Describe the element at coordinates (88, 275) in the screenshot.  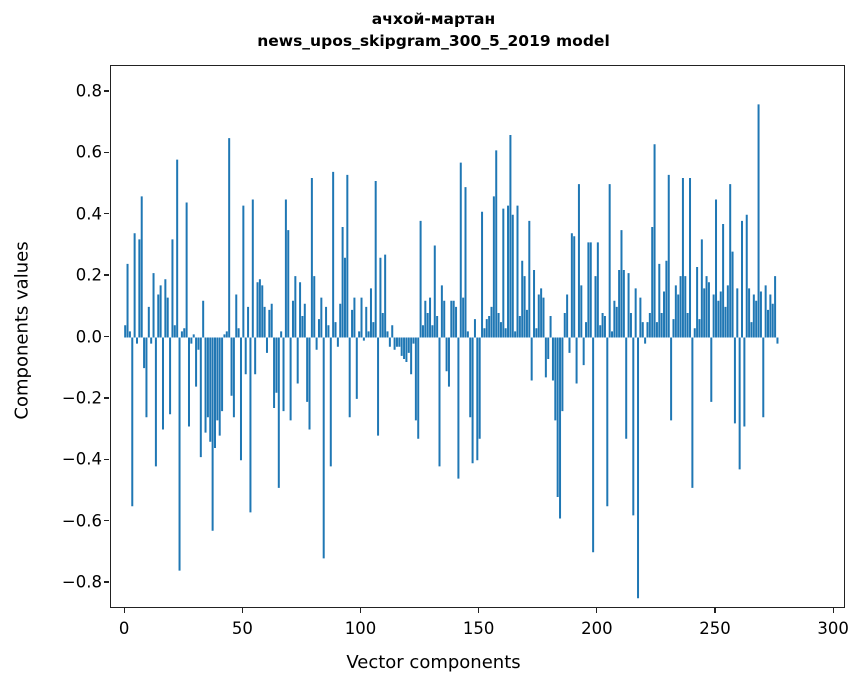
I see `y-tick-label: 0.2` at that location.